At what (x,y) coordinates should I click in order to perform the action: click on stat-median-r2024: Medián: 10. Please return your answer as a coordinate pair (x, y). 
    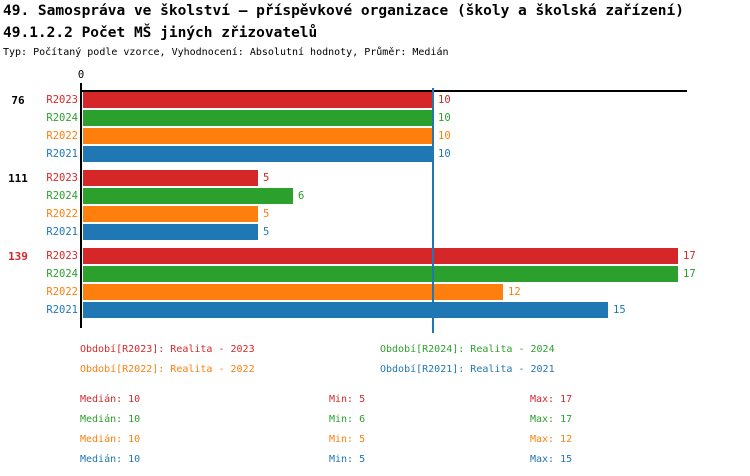
    Looking at the image, I should click on (110, 419).